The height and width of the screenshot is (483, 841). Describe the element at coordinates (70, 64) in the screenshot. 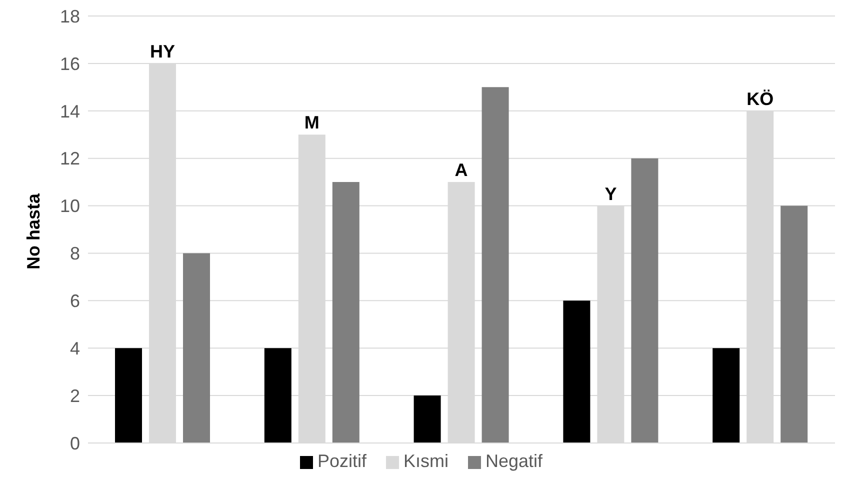

I see `y-tick-label: 16` at that location.